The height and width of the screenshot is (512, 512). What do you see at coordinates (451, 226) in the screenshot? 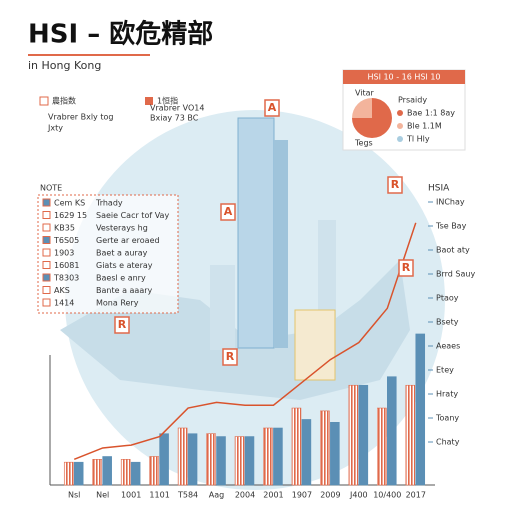
I see `right-label: Tse Bay` at bounding box center [451, 226].